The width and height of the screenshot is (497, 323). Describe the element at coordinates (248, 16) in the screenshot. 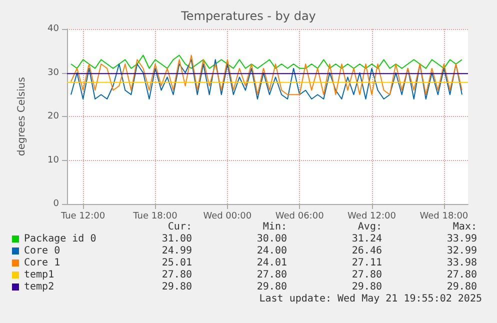

I see `chart-title: Temperatures - by day` at that location.